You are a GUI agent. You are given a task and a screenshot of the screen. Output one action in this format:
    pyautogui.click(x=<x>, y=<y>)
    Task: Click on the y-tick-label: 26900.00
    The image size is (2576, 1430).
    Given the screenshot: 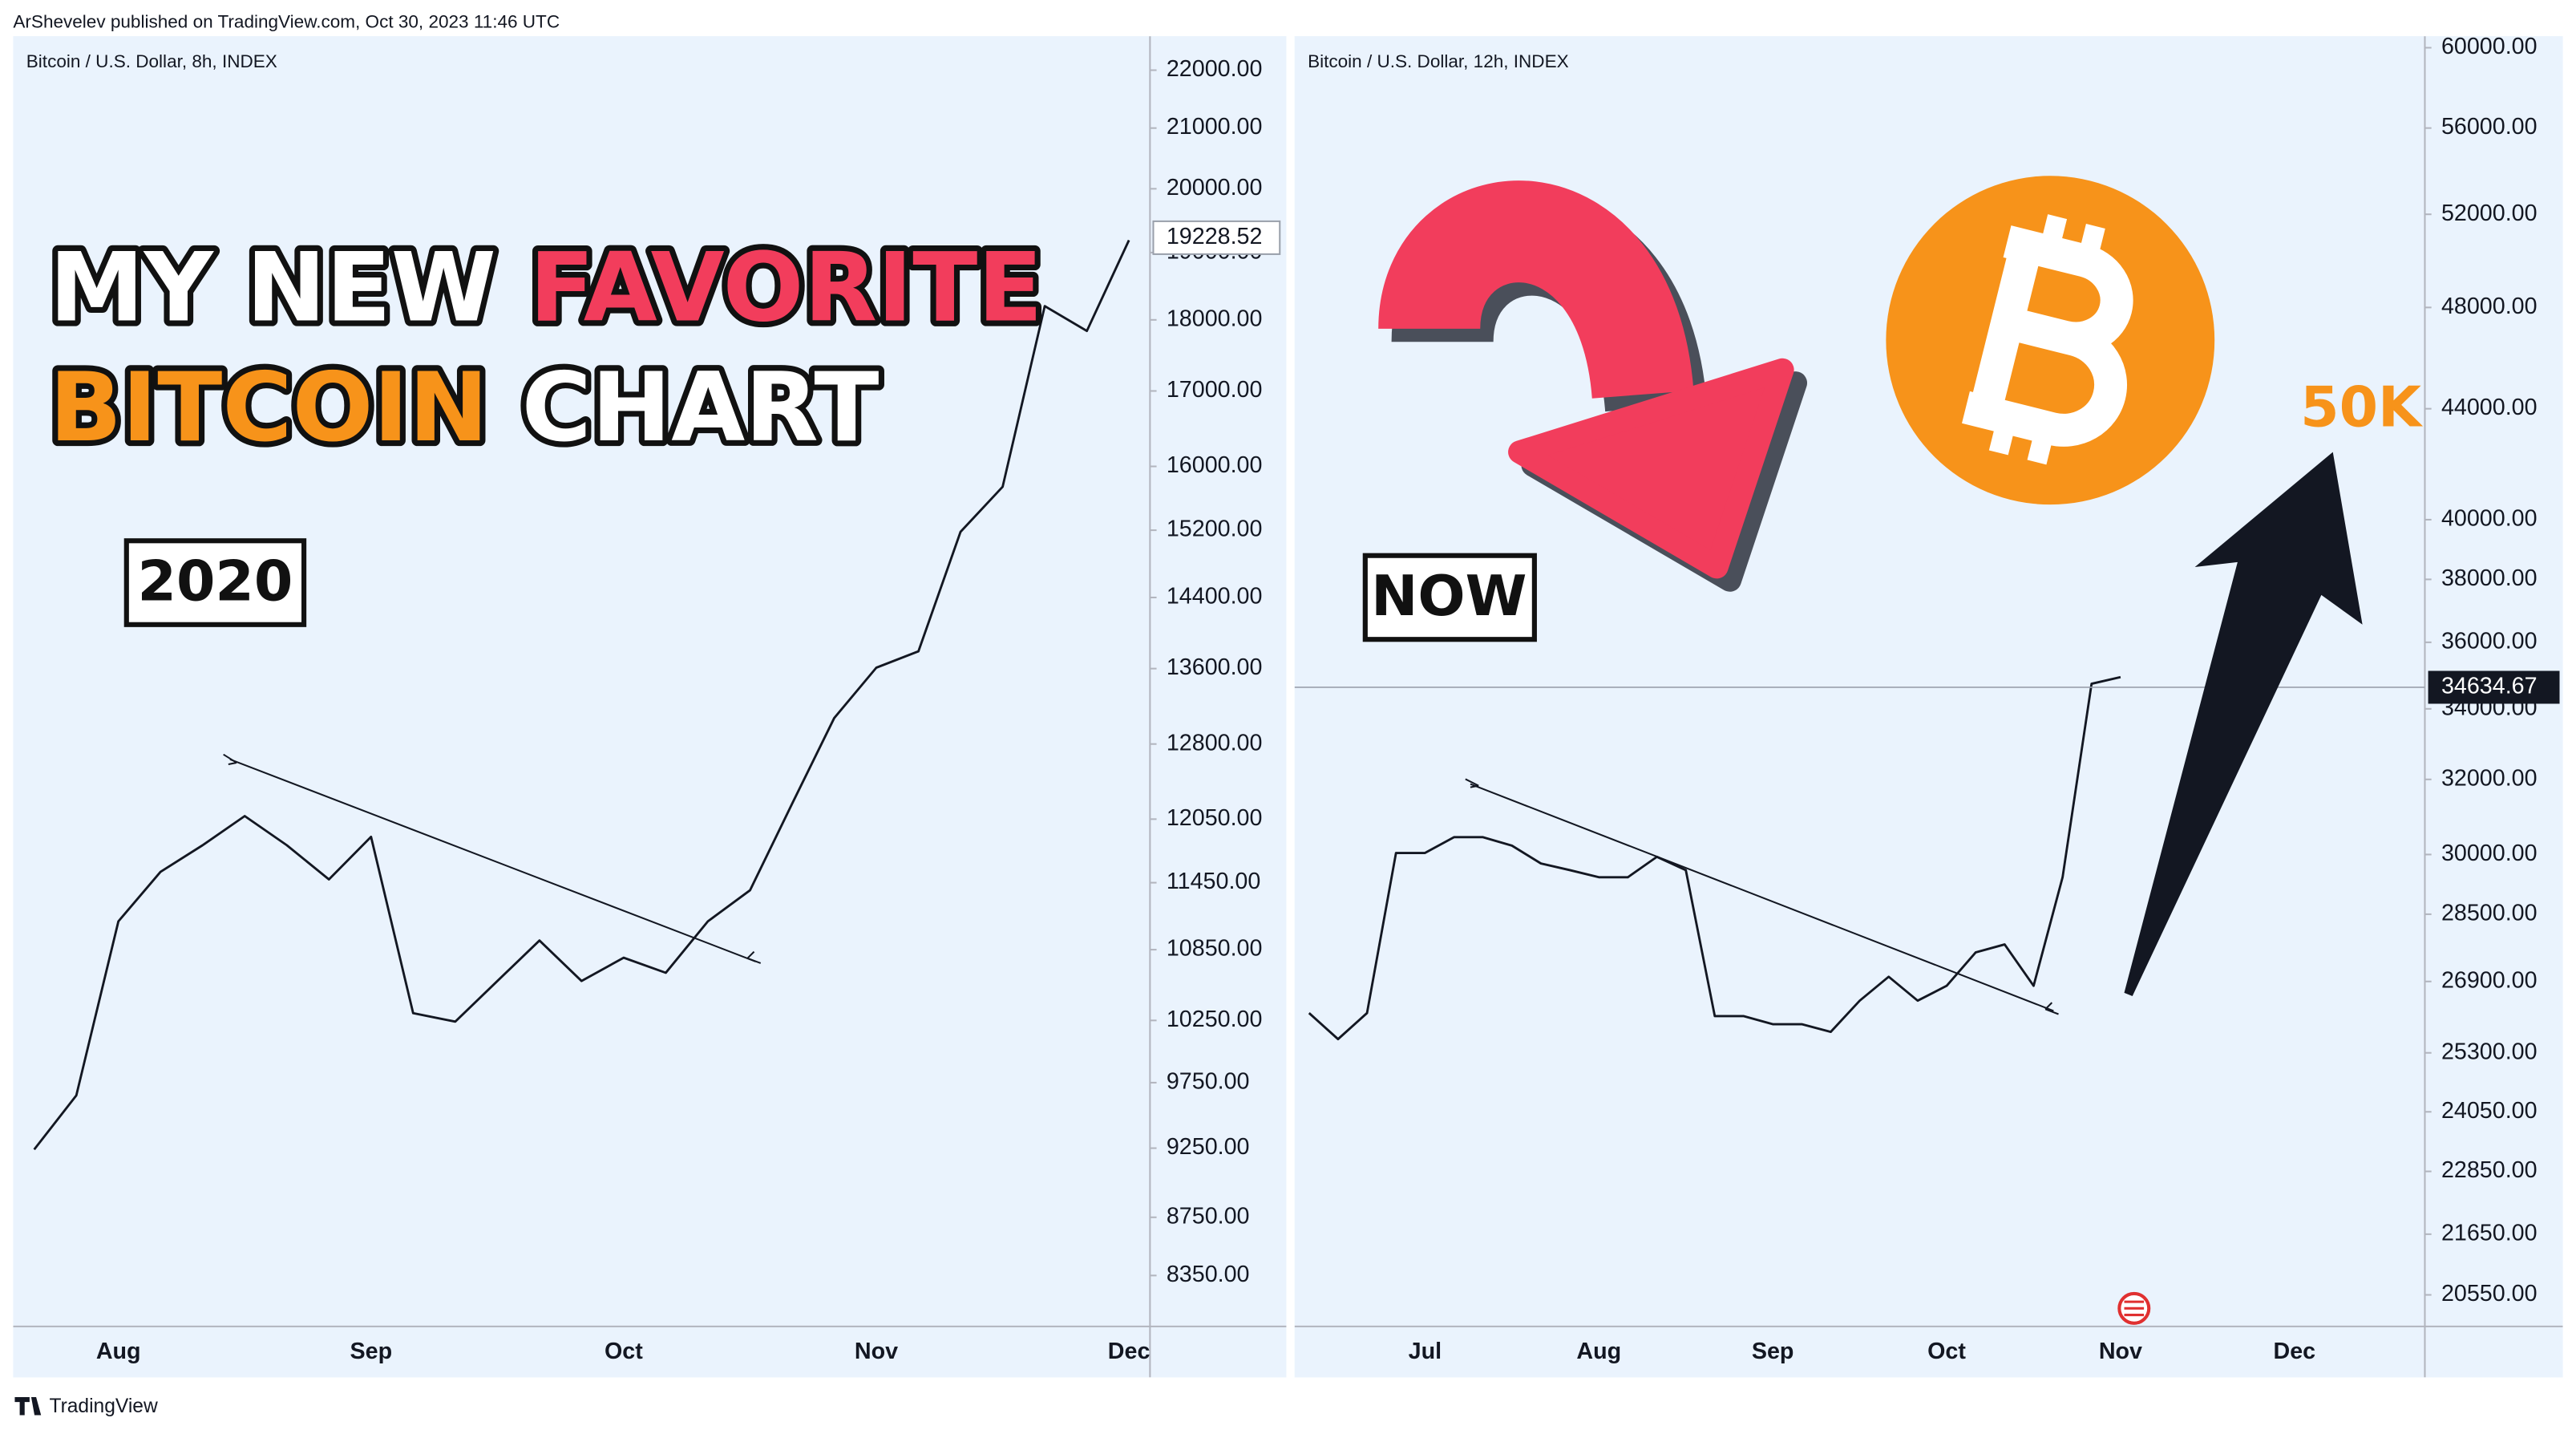 What is the action you would take?
    pyautogui.click(x=2489, y=980)
    